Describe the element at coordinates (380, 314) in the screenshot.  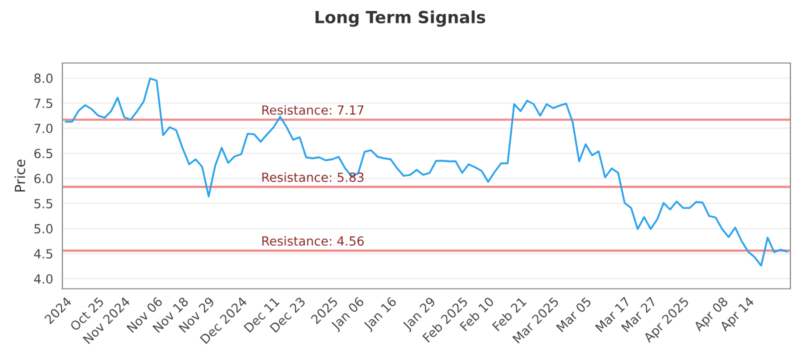
I see `x-tick-label: Jan 16` at that location.